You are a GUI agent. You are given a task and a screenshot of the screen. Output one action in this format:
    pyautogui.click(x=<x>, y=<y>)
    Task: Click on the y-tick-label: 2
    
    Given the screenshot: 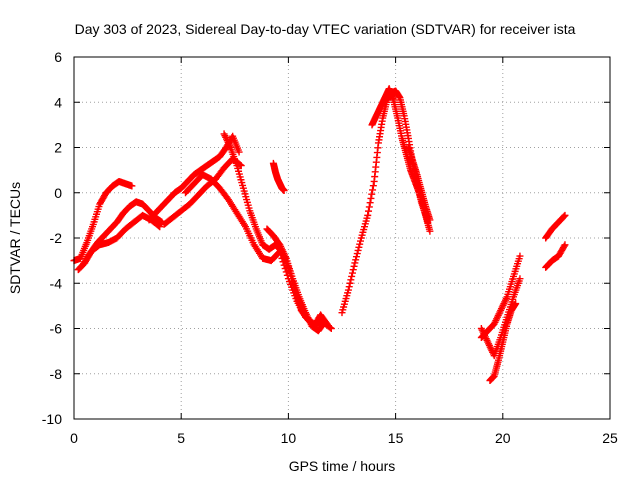 What is the action you would take?
    pyautogui.click(x=58, y=148)
    